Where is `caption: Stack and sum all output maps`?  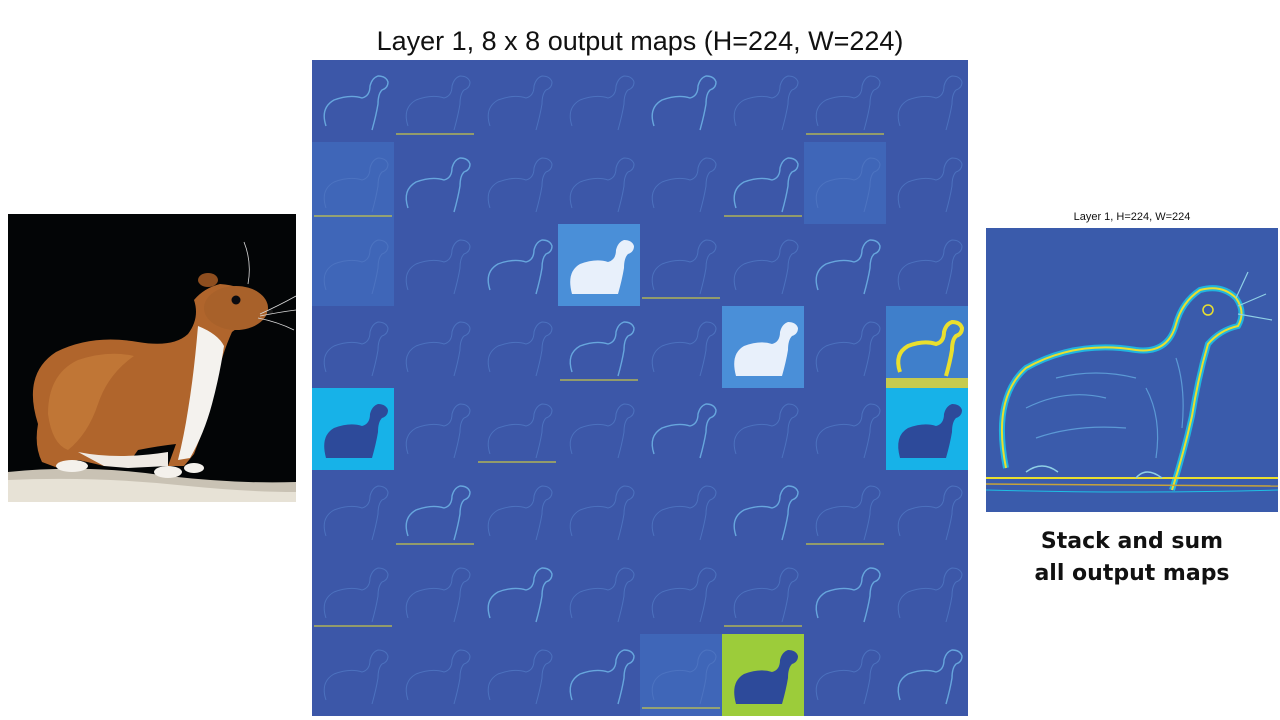 caption: Stack and sum all output maps is located at coordinates (1132, 558).